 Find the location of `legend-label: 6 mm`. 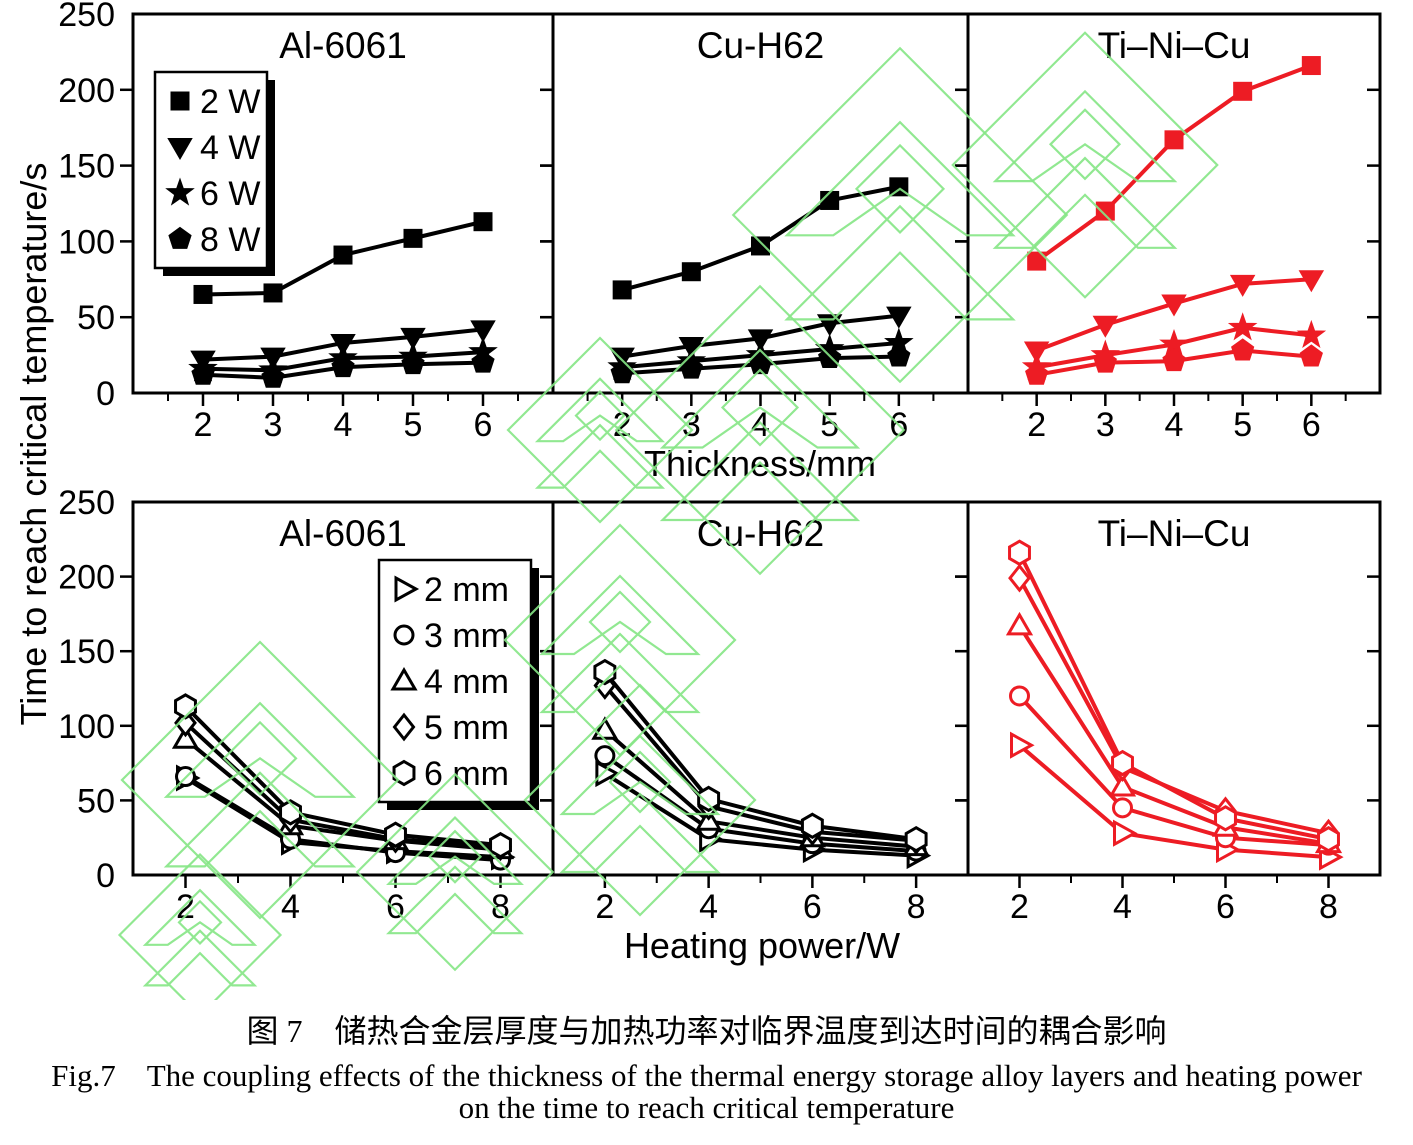

legend-label: 6 mm is located at coordinates (466, 774).